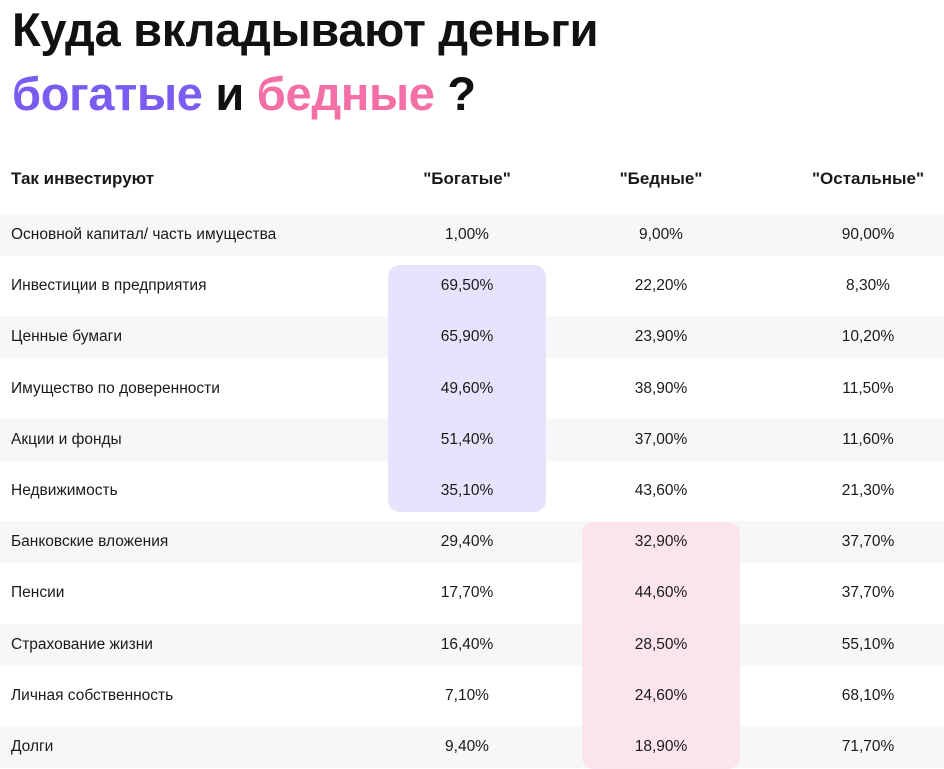  Describe the element at coordinates (82, 644) in the screenshot. I see `row-label: Страхование жизни` at that location.